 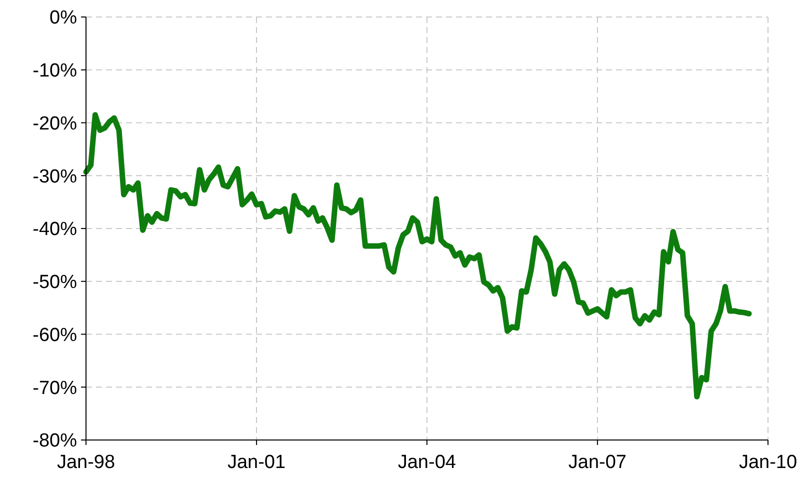 I want to click on y-tick-label: -40%, so click(x=55, y=229).